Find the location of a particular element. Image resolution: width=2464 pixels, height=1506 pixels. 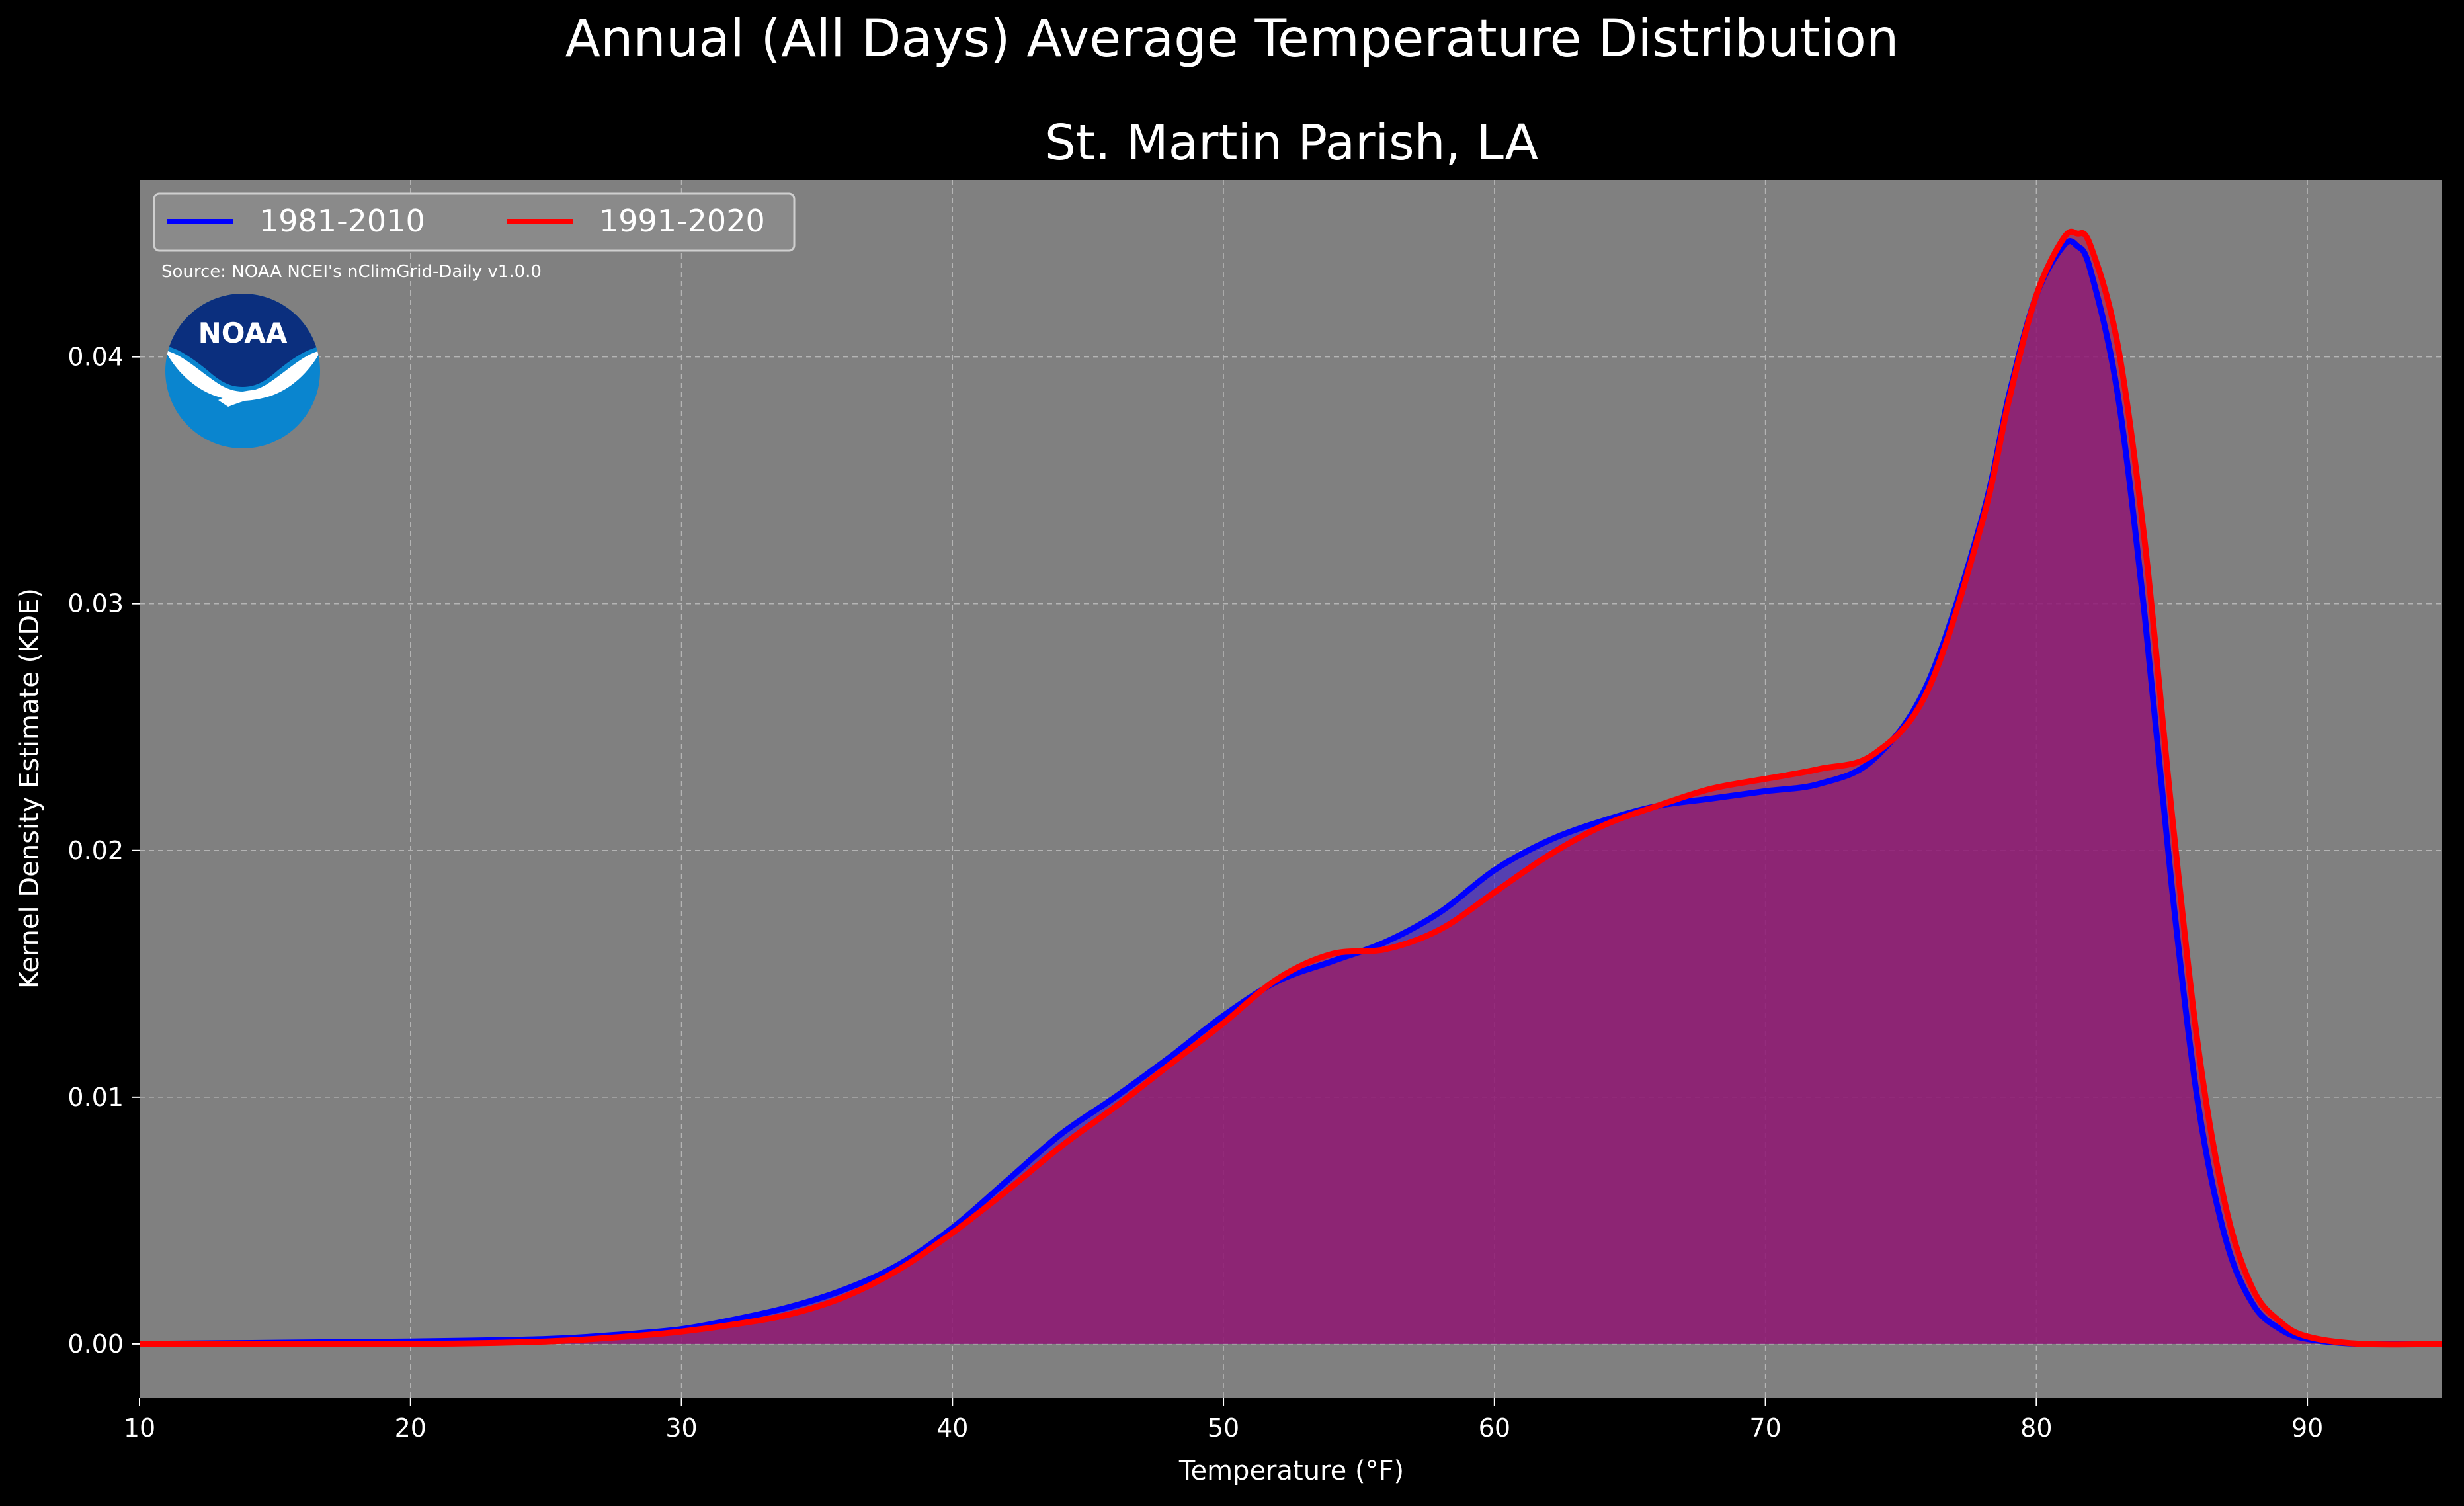

x-tick-label: 80 is located at coordinates (2036, 1428).